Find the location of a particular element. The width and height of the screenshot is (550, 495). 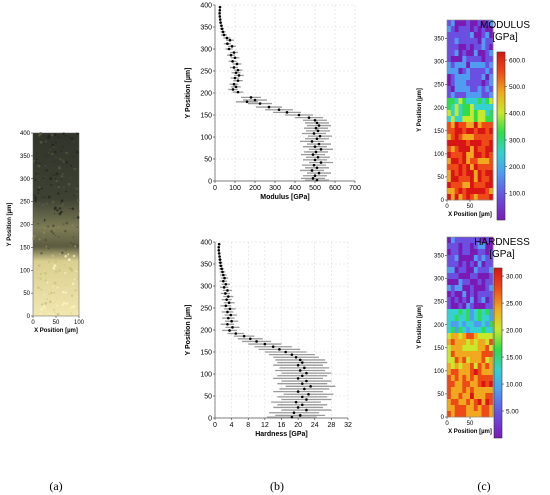

y-tick-label: 150 is located at coordinates (206, 352).